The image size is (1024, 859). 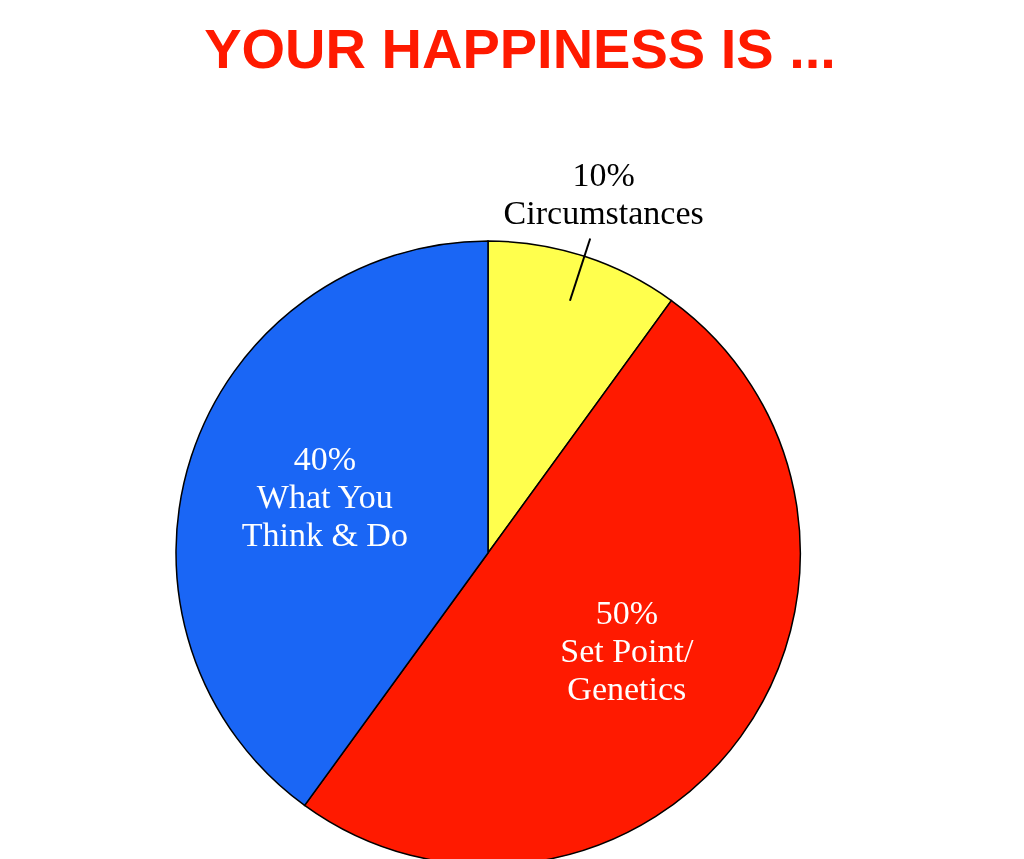 What do you see at coordinates (603, 212) in the screenshot?
I see `slice-label: Circumstances` at bounding box center [603, 212].